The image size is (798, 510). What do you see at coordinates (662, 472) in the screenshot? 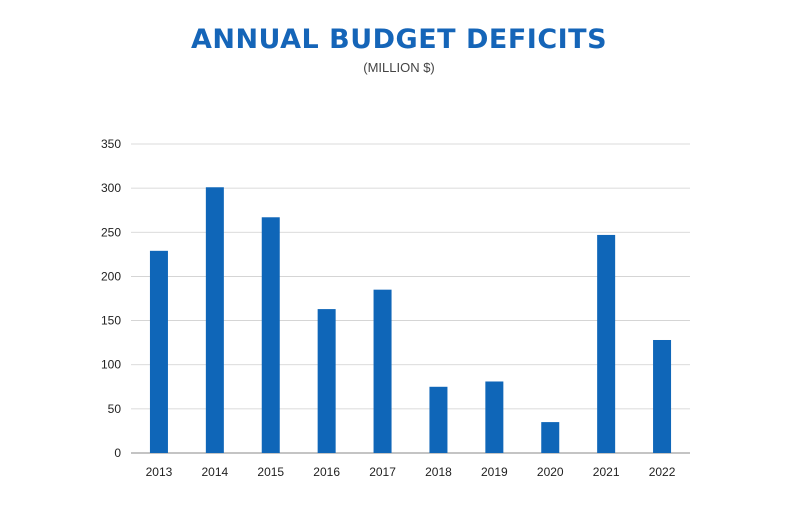
I see `x-tick-label-2022: 2022` at bounding box center [662, 472].